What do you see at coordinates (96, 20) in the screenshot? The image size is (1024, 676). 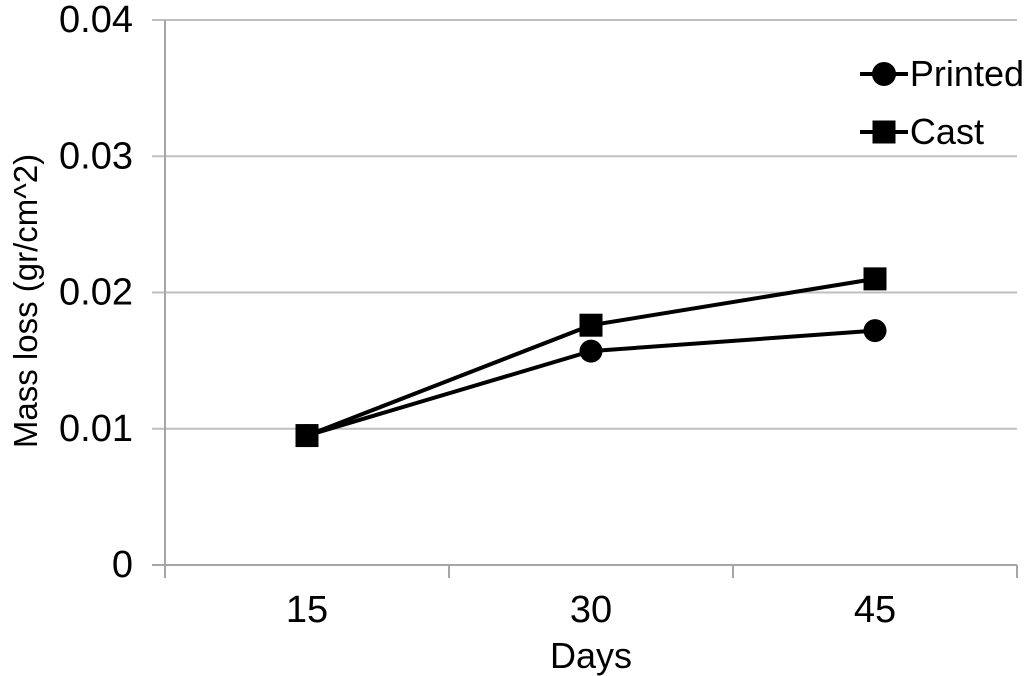 I see `y-tick-label: 0.04` at bounding box center [96, 20].